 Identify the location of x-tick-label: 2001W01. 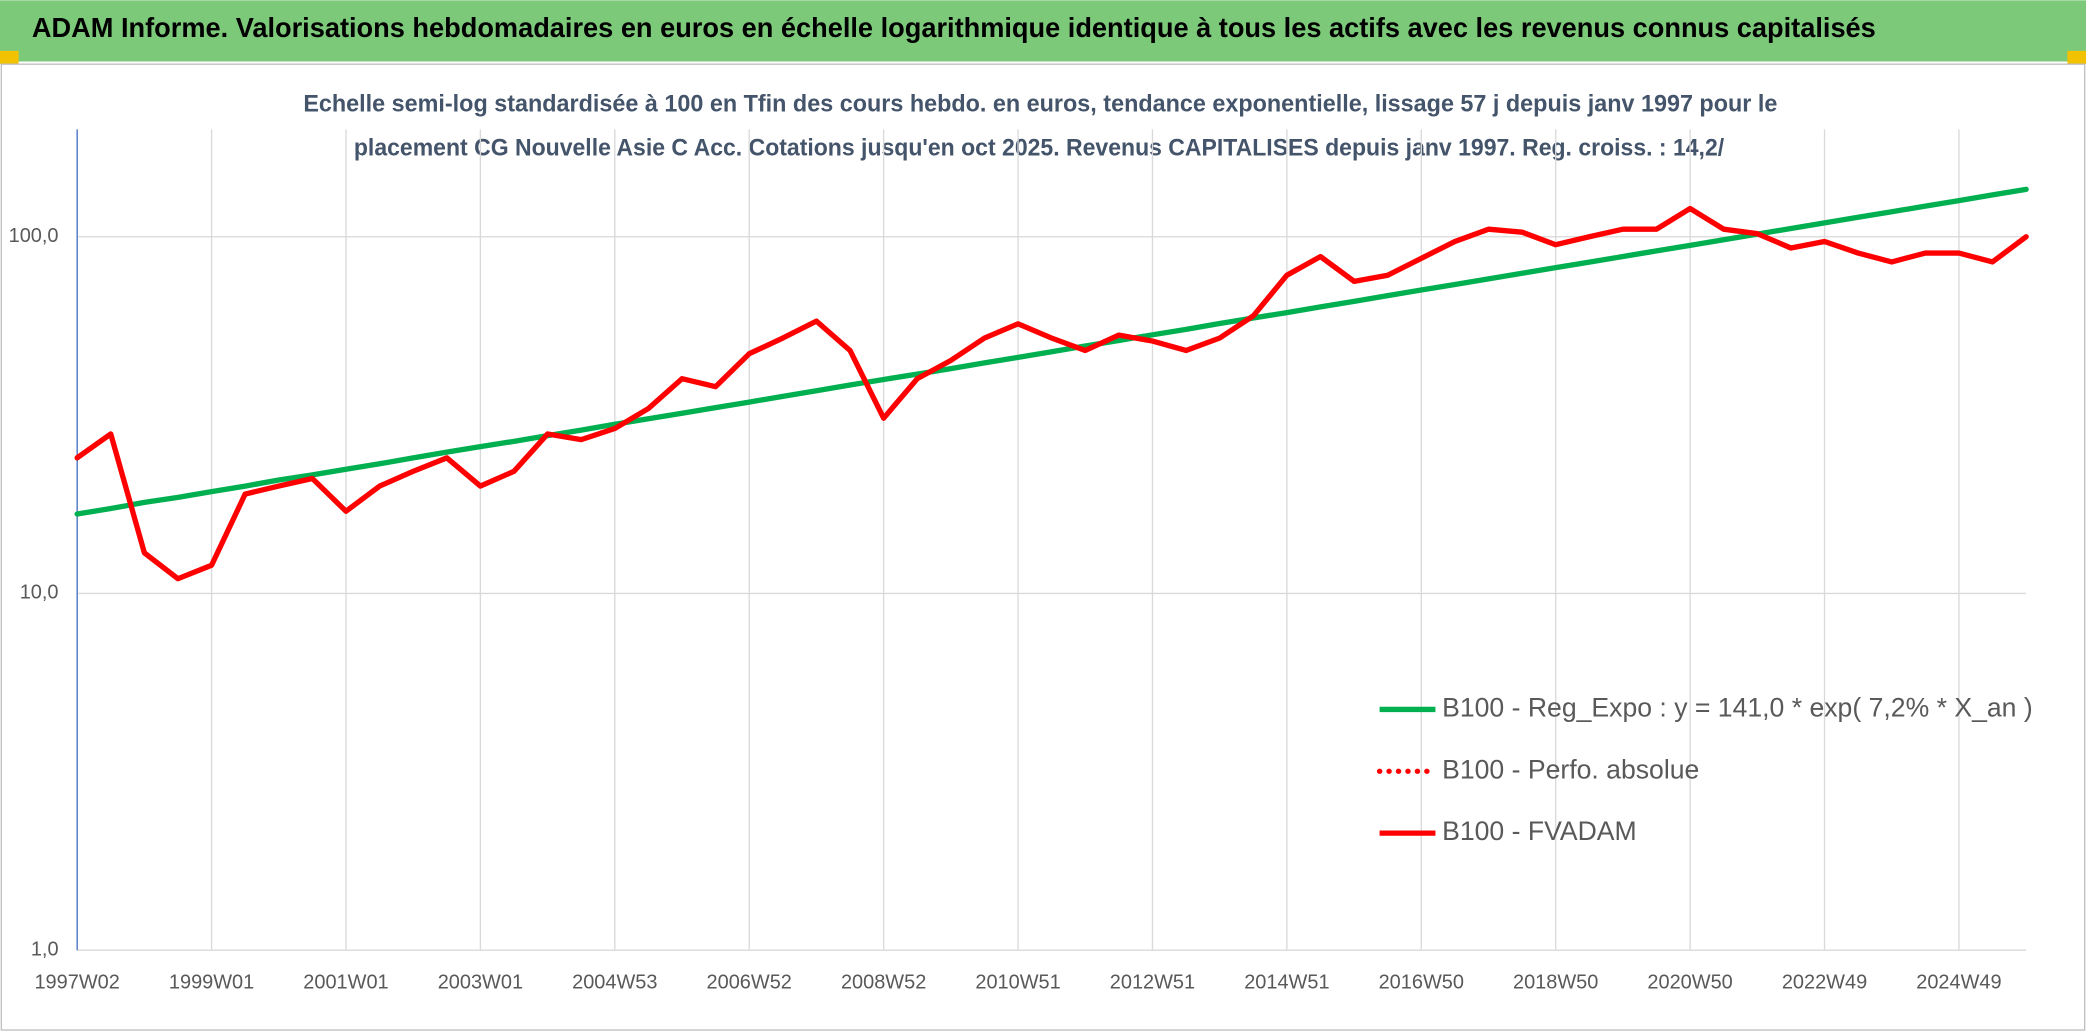
(345, 983).